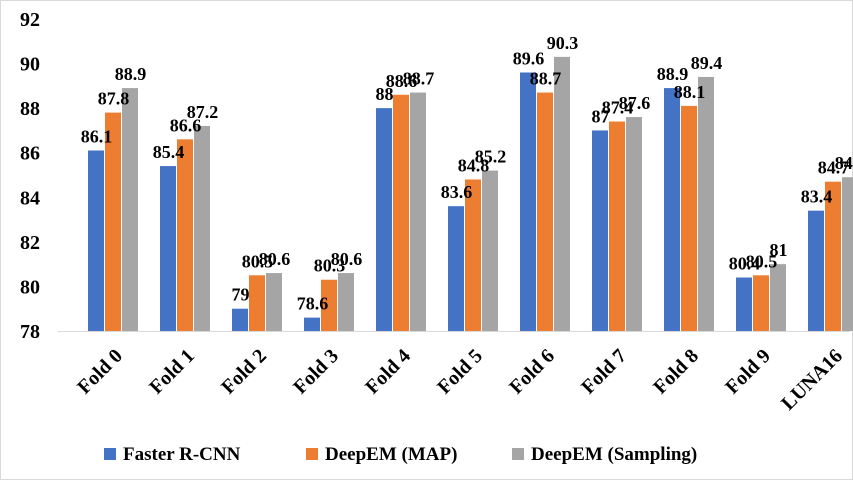  What do you see at coordinates (614, 454) in the screenshot?
I see `legend-label-2: DeepEM (Sampling)` at bounding box center [614, 454].